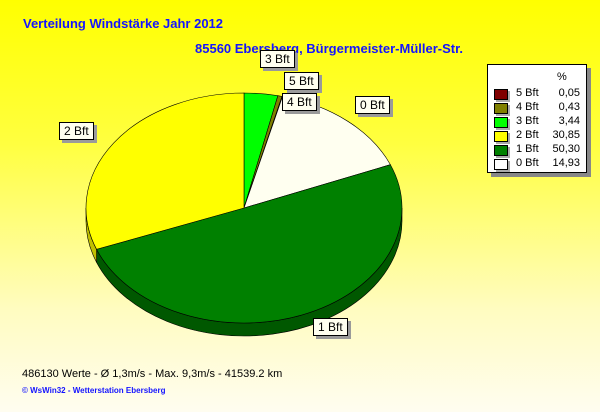 The width and height of the screenshot is (600, 412). I want to click on legend-value: 3,44, so click(569, 121).